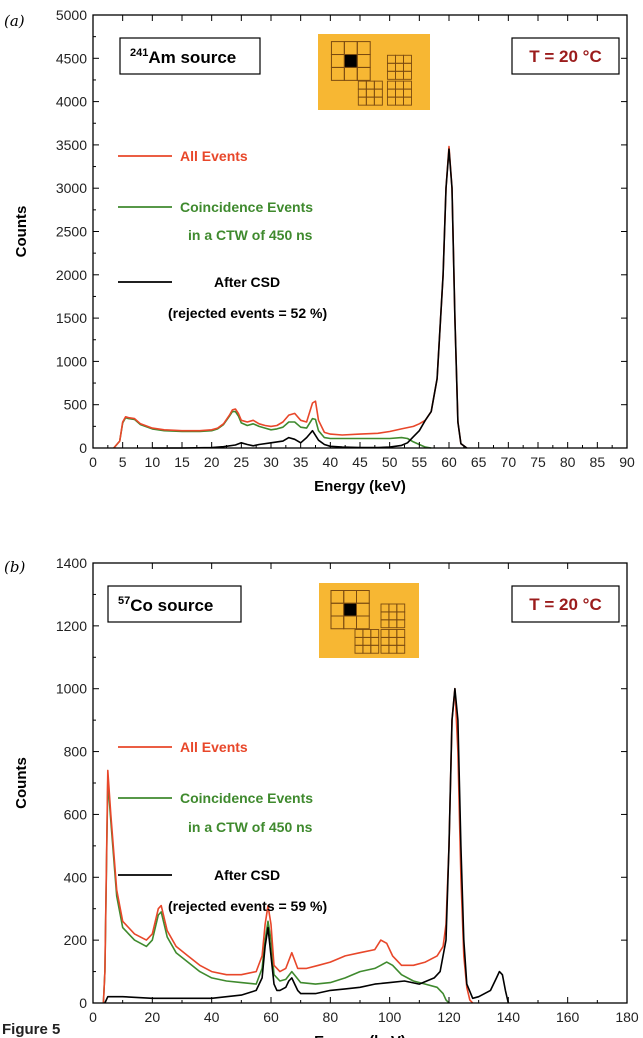 This screenshot has height=1038, width=643. Describe the element at coordinates (76, 940) in the screenshot. I see `y-tick-label: 200` at that location.